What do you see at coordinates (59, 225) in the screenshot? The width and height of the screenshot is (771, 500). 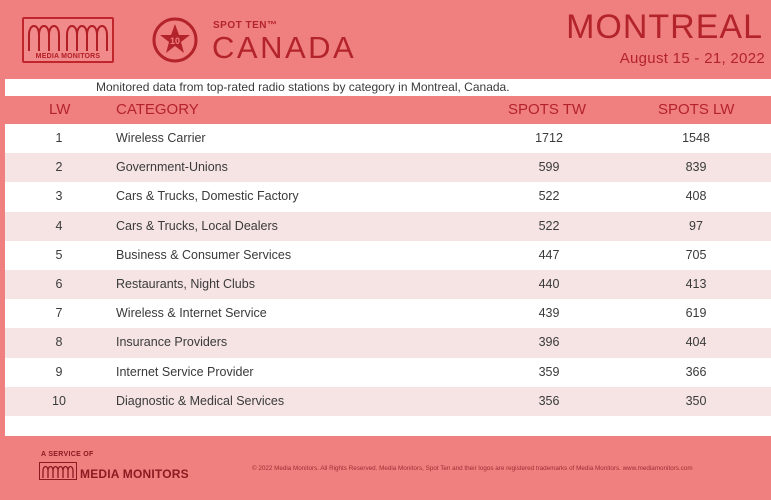 I see `cell-lw: 4` at bounding box center [59, 225].